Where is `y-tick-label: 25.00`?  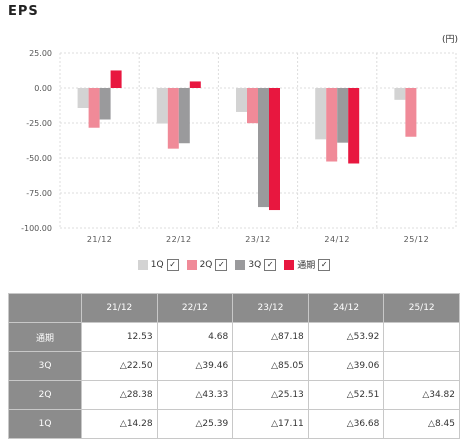
y-tick-label: 25.00 is located at coordinates (40, 53).